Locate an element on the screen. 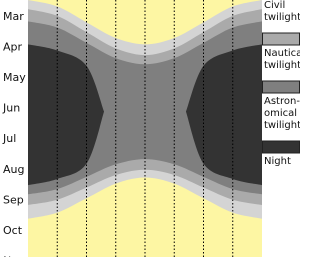 Image resolution: width=320 pixels, height=257 pixels. legend-label: Civil twilight is located at coordinates (282, 11).